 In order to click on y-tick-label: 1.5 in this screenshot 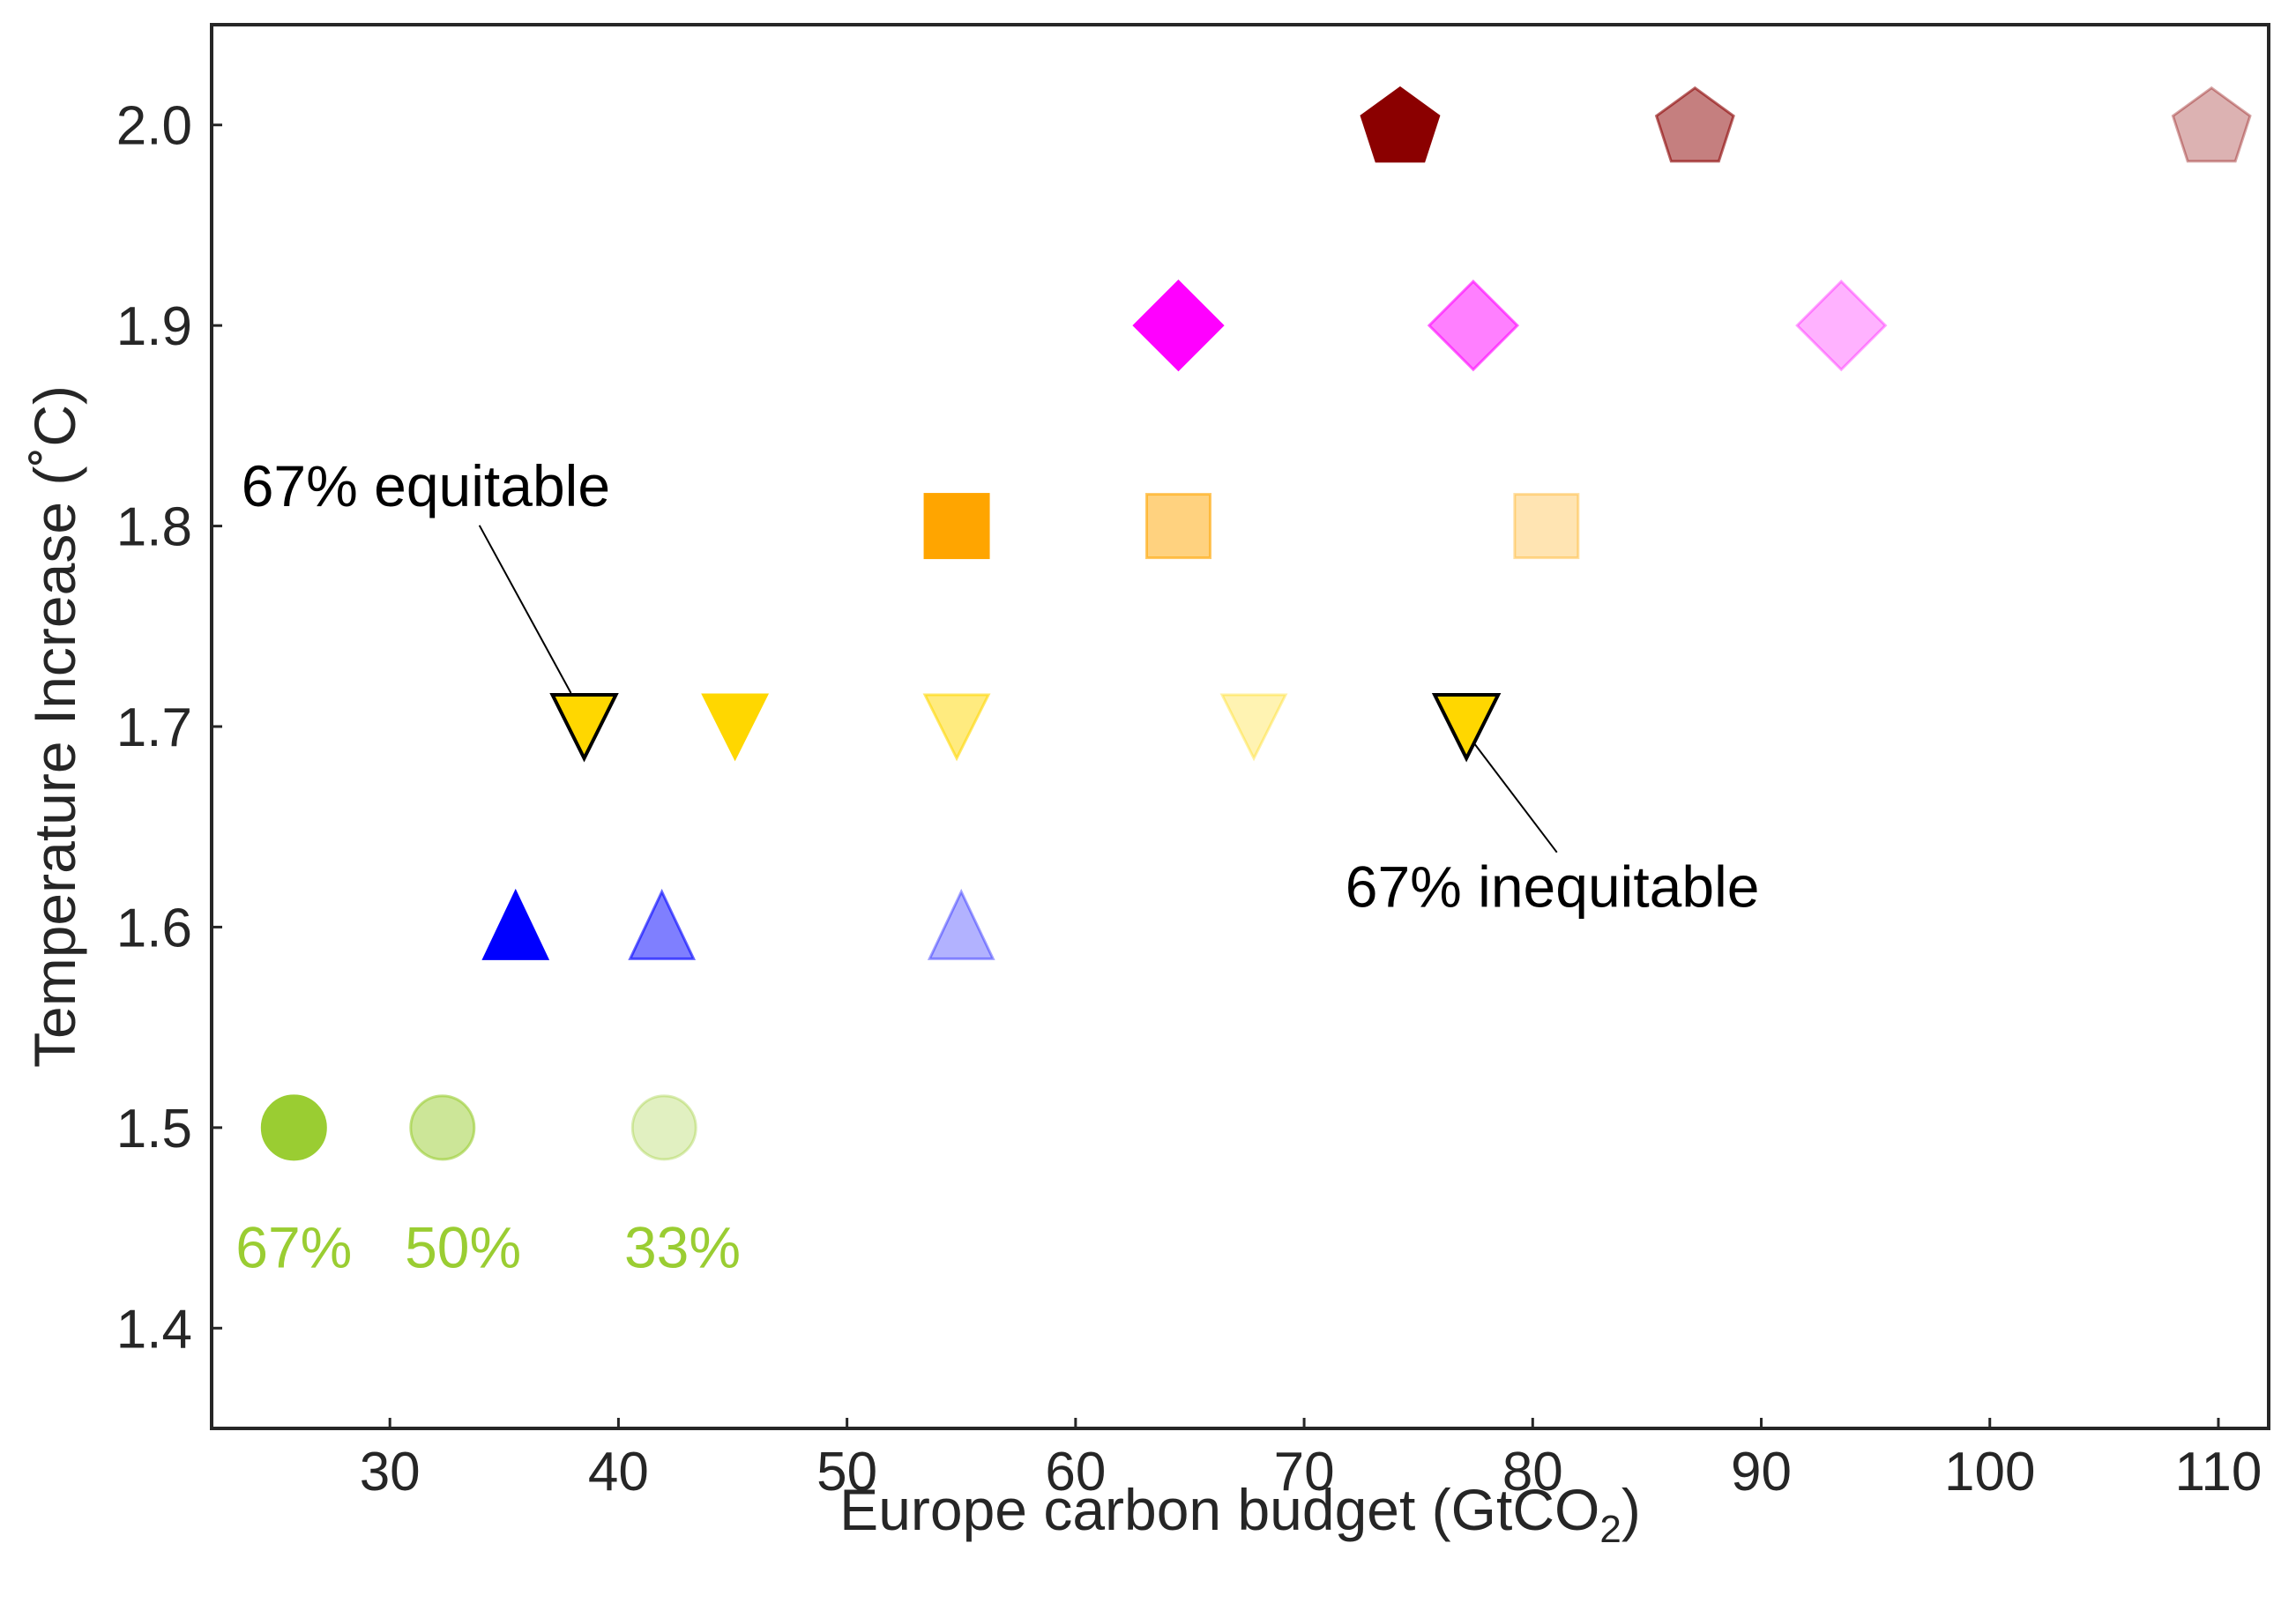, I will do `click(154, 1129)`.